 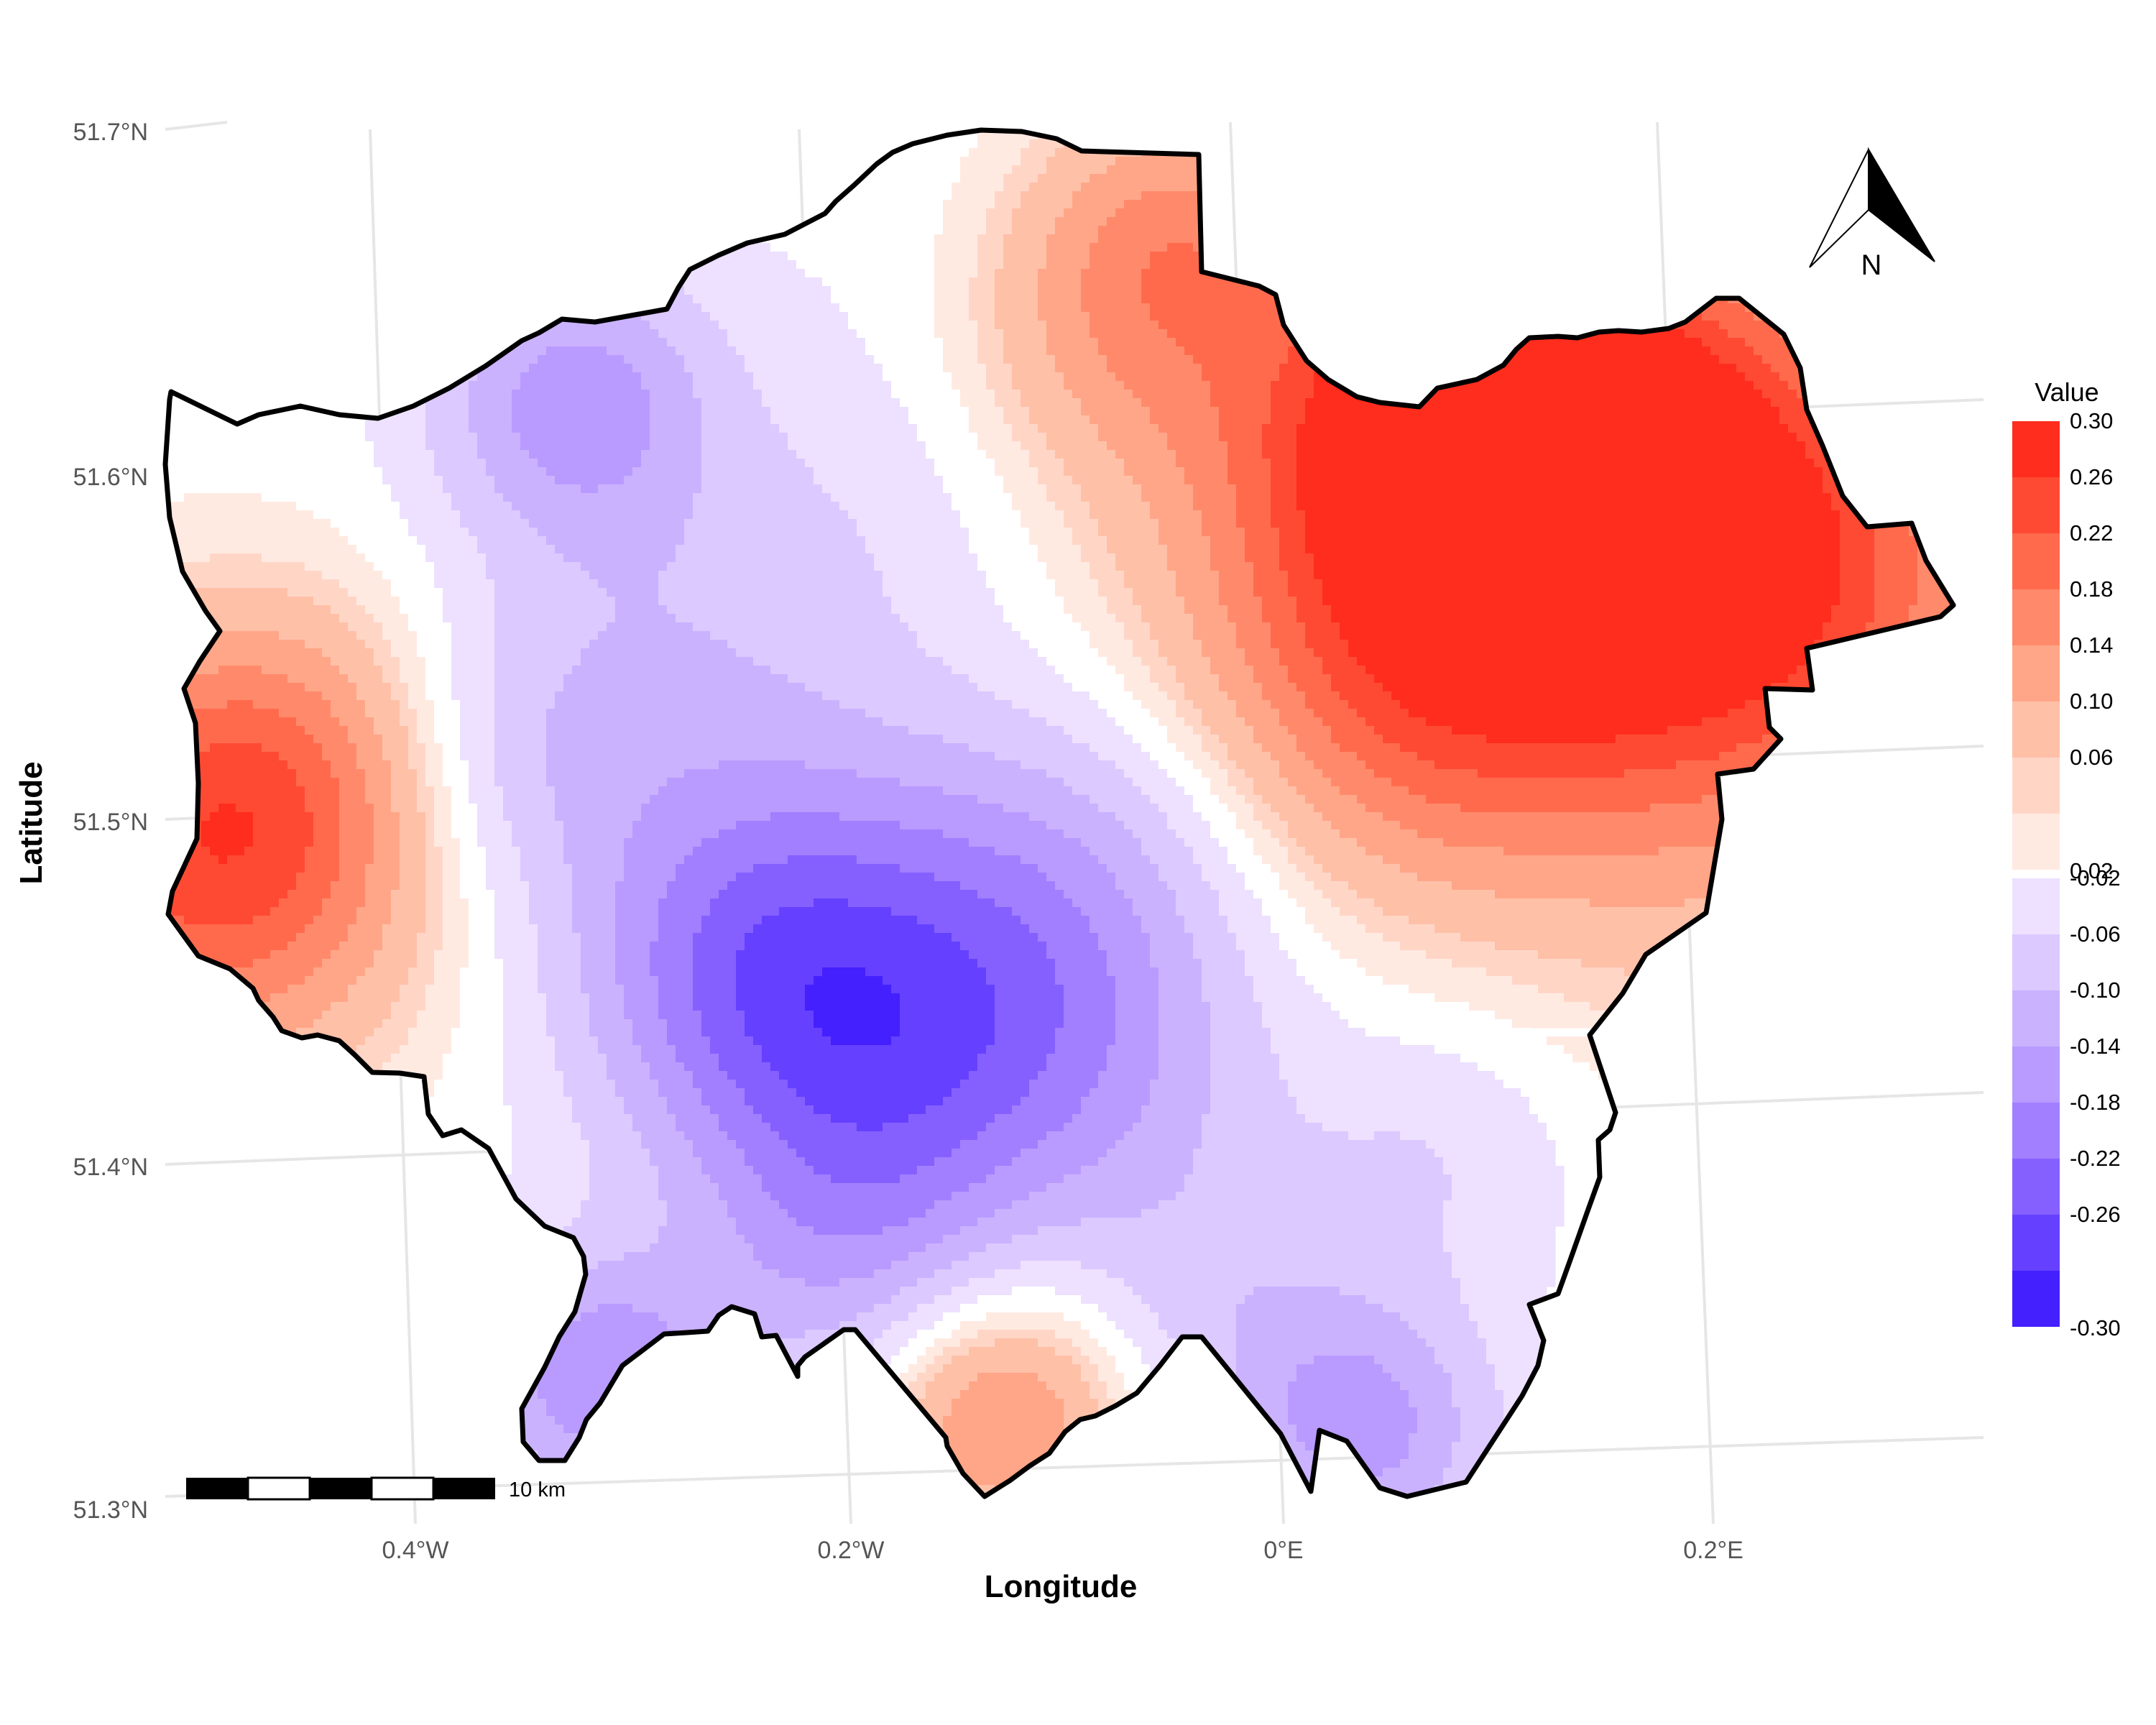 What do you see at coordinates (2066, 1102) in the screenshot?
I see `legend-negative-keys: -0.02 -0.06 -0.10 -0.14 -0.18 -0.22 -0.26 -0.30` at bounding box center [2066, 1102].